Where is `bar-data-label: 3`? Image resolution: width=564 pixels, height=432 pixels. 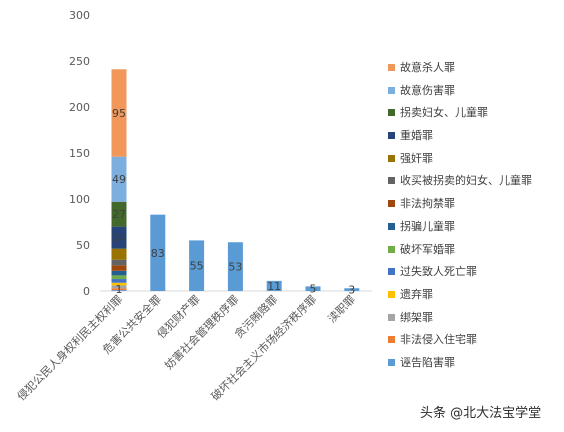
bar-data-label: 3 is located at coordinates (351, 290).